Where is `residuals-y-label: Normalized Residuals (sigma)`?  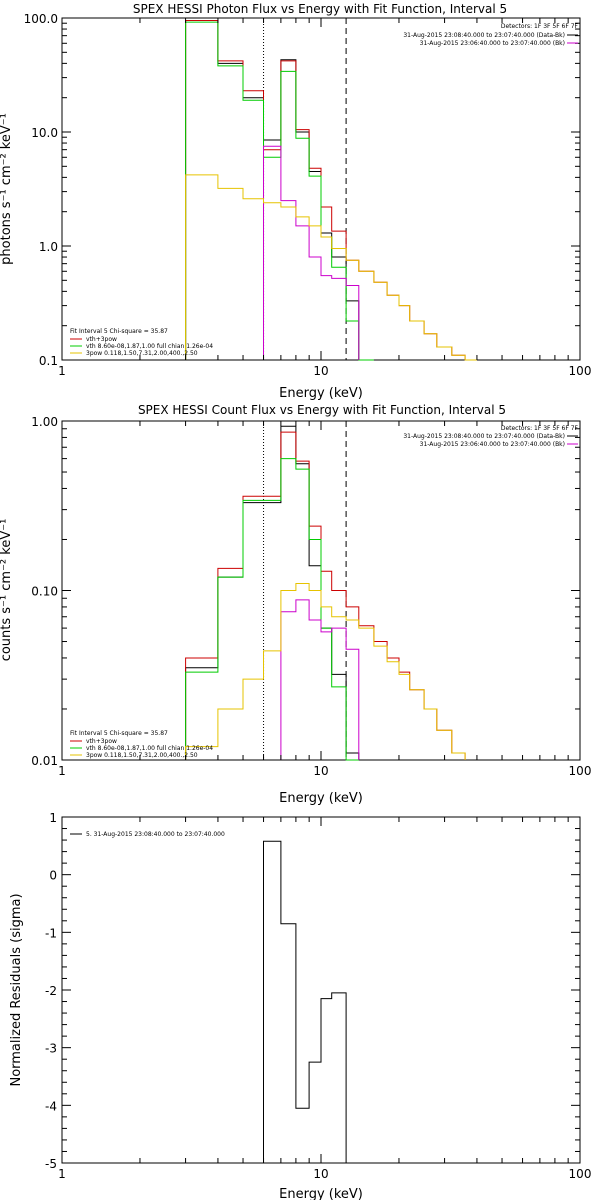 residuals-y-label: Normalized Residuals (sigma) is located at coordinates (16, 989).